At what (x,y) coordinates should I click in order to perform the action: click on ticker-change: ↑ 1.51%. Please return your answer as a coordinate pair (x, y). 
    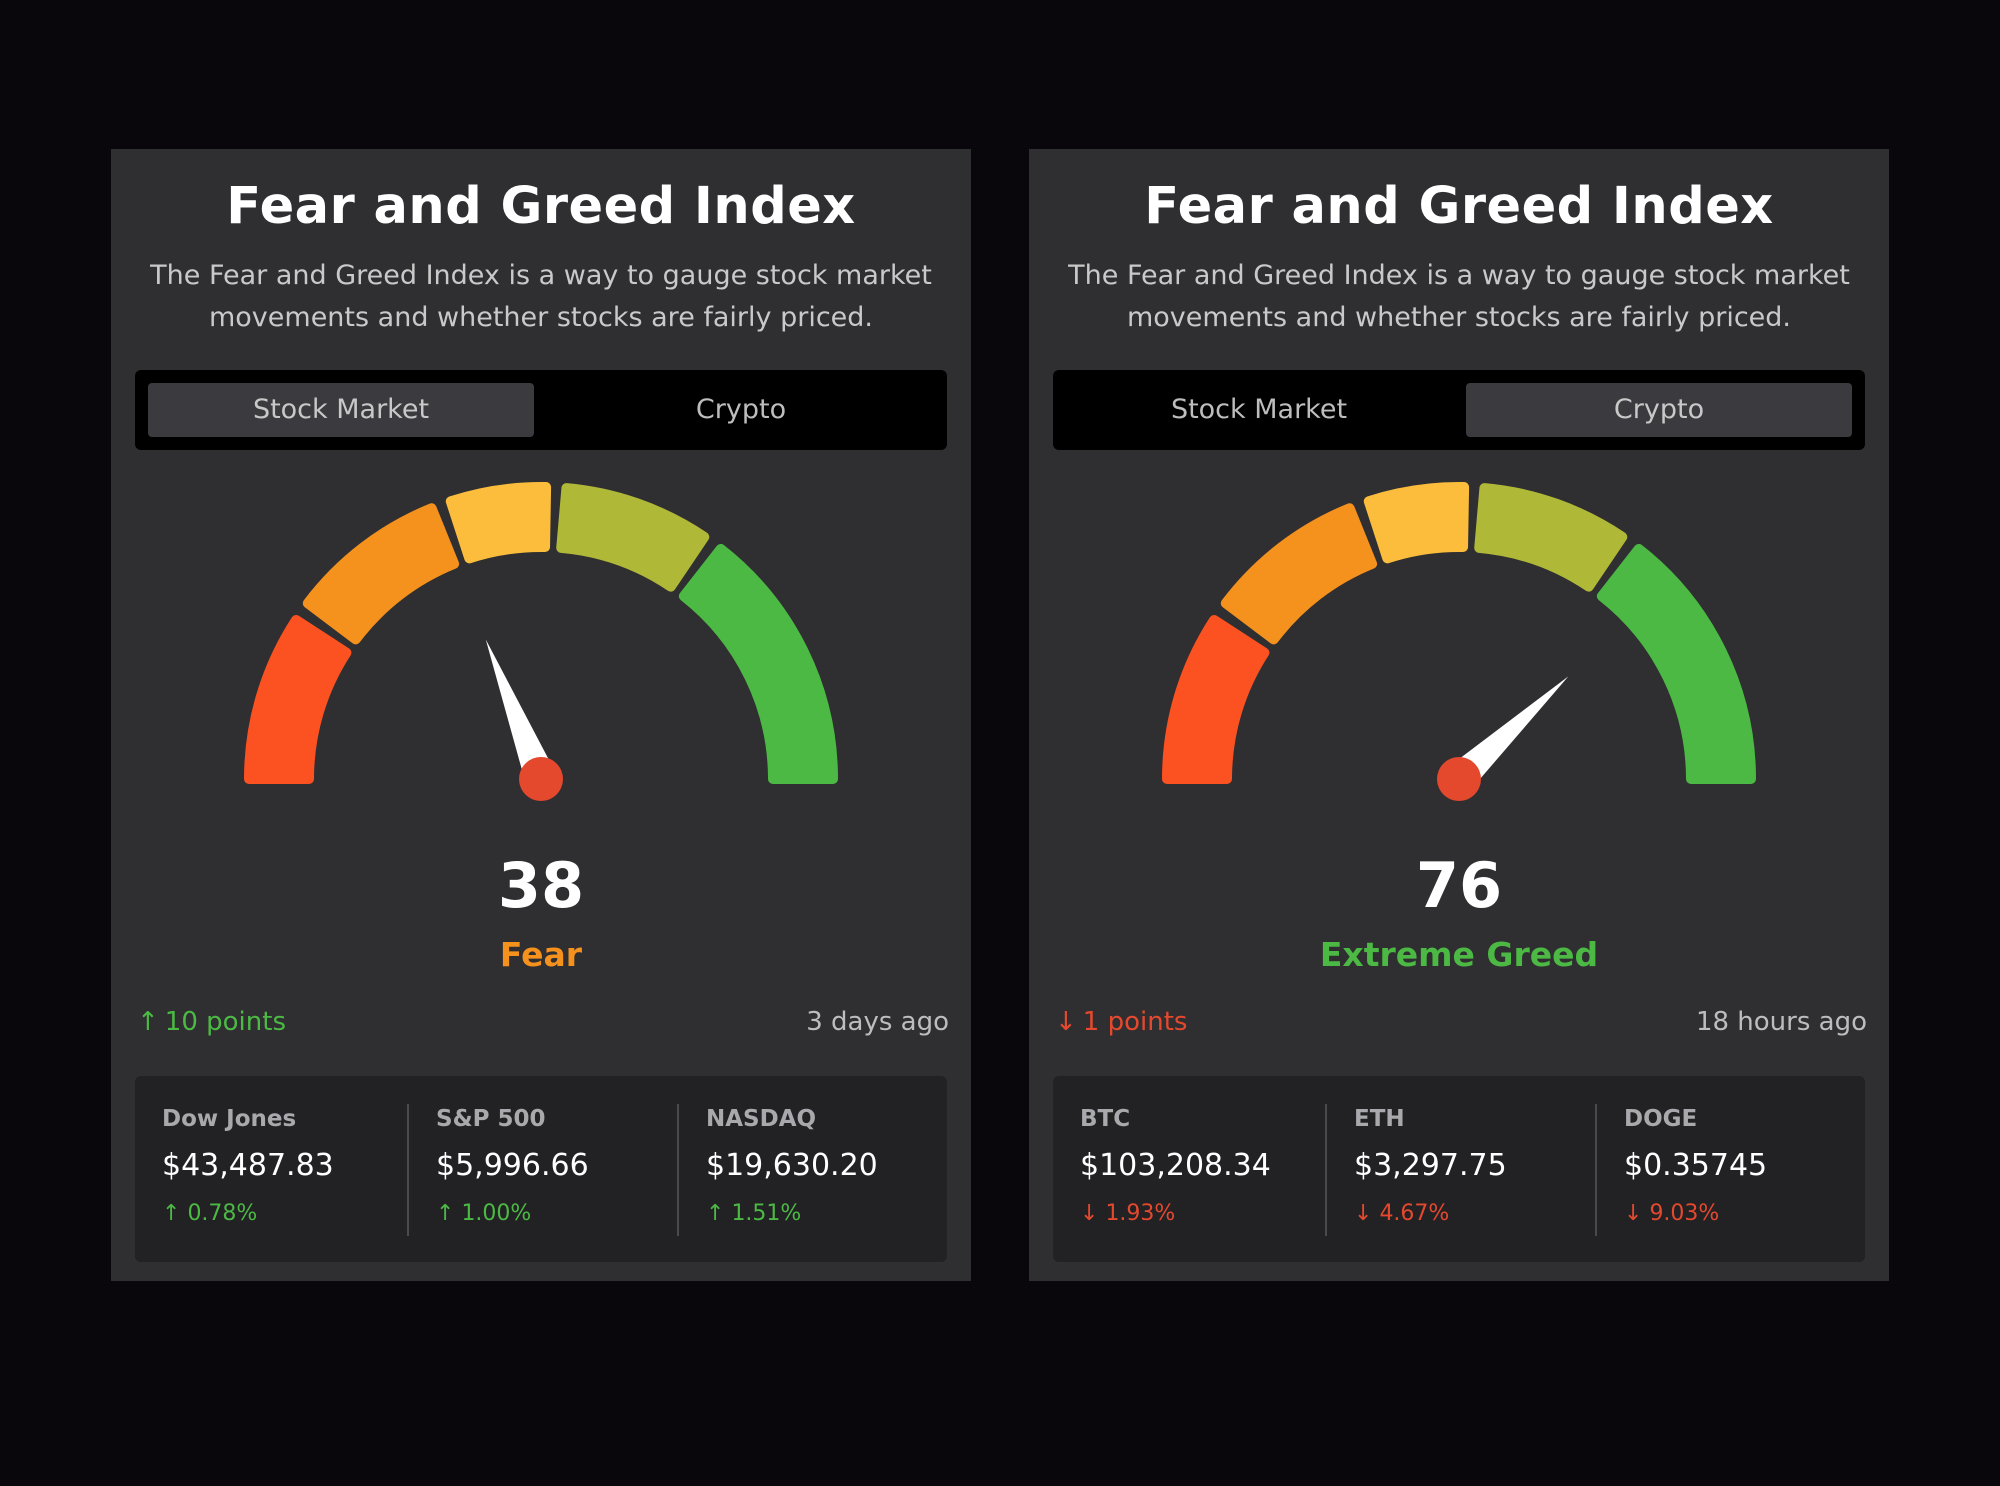
    Looking at the image, I should click on (826, 1213).